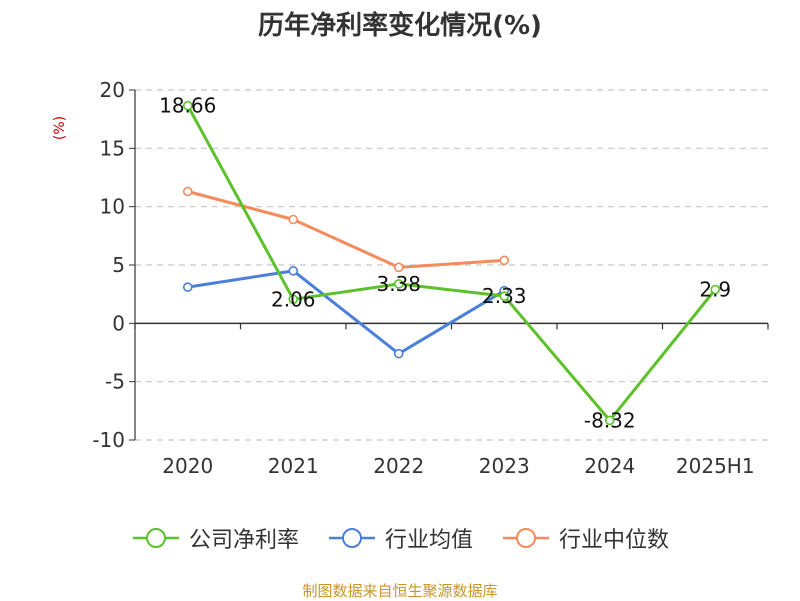  What do you see at coordinates (187, 466) in the screenshot?
I see `x-tick-label-0: 2020` at bounding box center [187, 466].